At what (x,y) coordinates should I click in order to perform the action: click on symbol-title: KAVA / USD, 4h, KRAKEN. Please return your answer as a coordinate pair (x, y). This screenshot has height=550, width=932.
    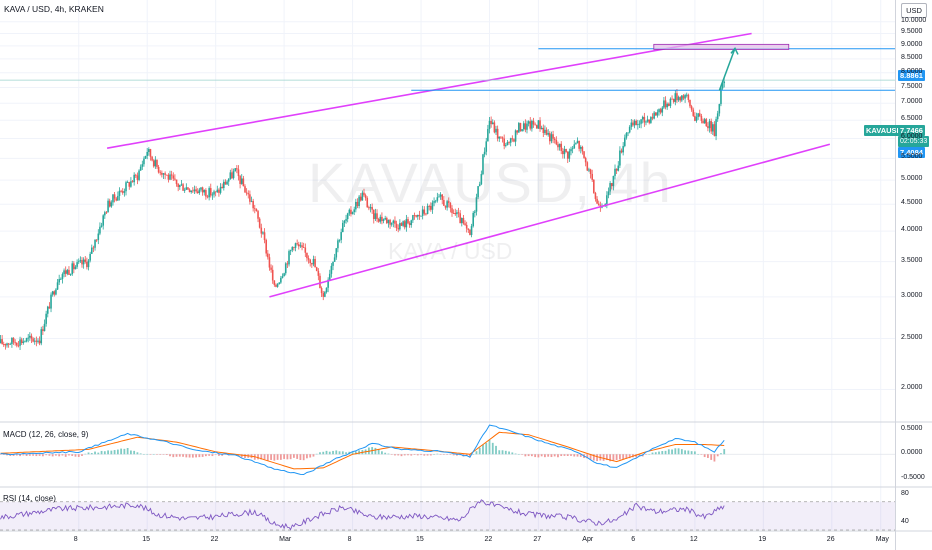
    Looking at the image, I should click on (54, 9).